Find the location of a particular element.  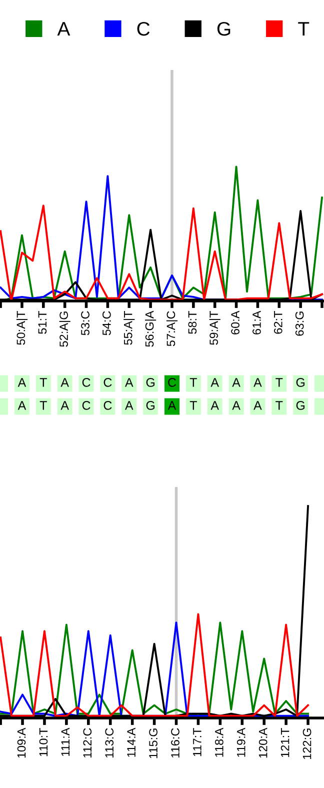

x-tick-label: 119:A is located at coordinates (241, 742).